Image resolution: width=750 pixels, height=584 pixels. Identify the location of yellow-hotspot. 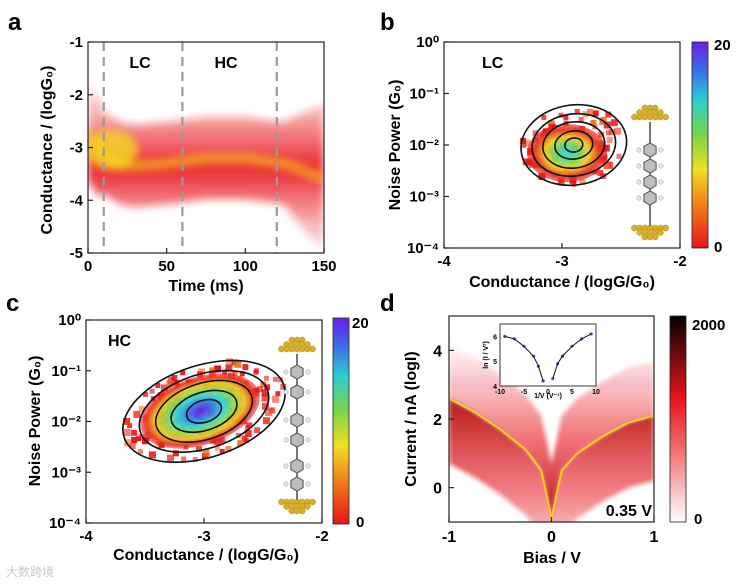
(113, 150).